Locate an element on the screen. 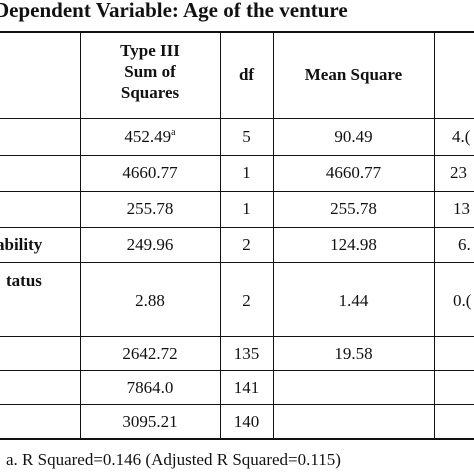 The height and width of the screenshot is (474, 474). cell-sum-of-squares: 2642.72 is located at coordinates (150, 353).